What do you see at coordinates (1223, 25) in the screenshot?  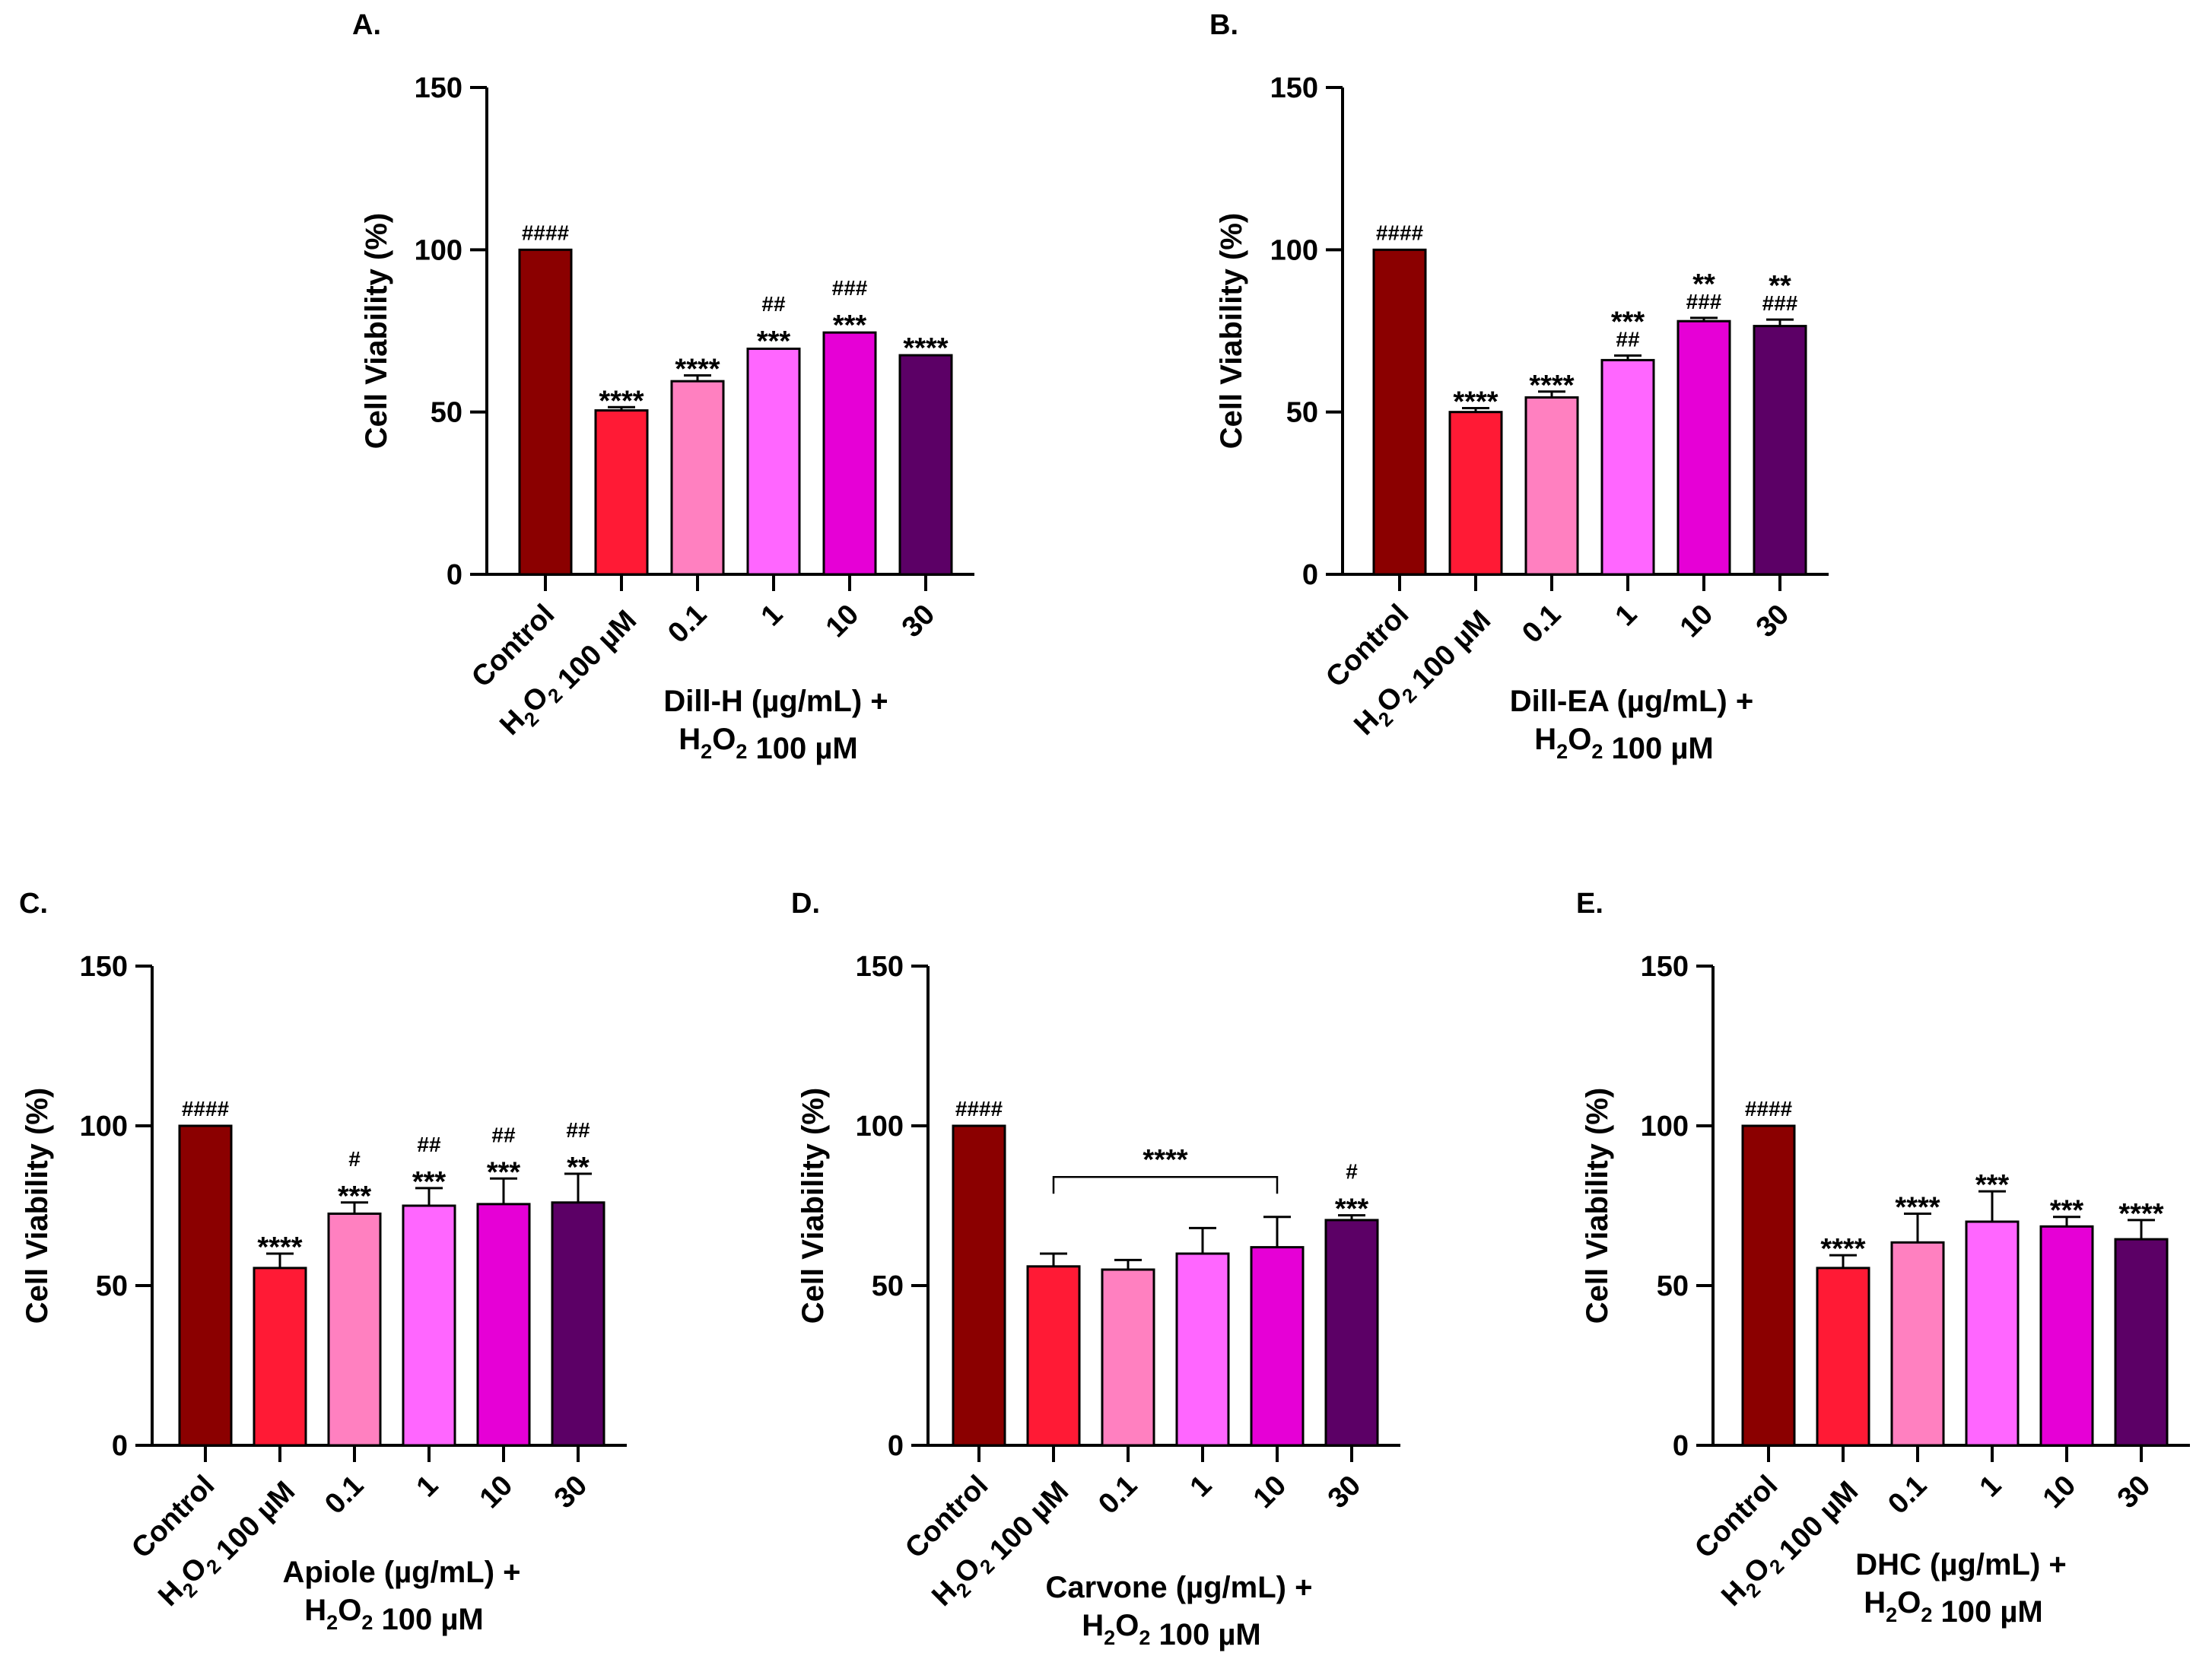 I see `panel-label: B.` at bounding box center [1223, 25].